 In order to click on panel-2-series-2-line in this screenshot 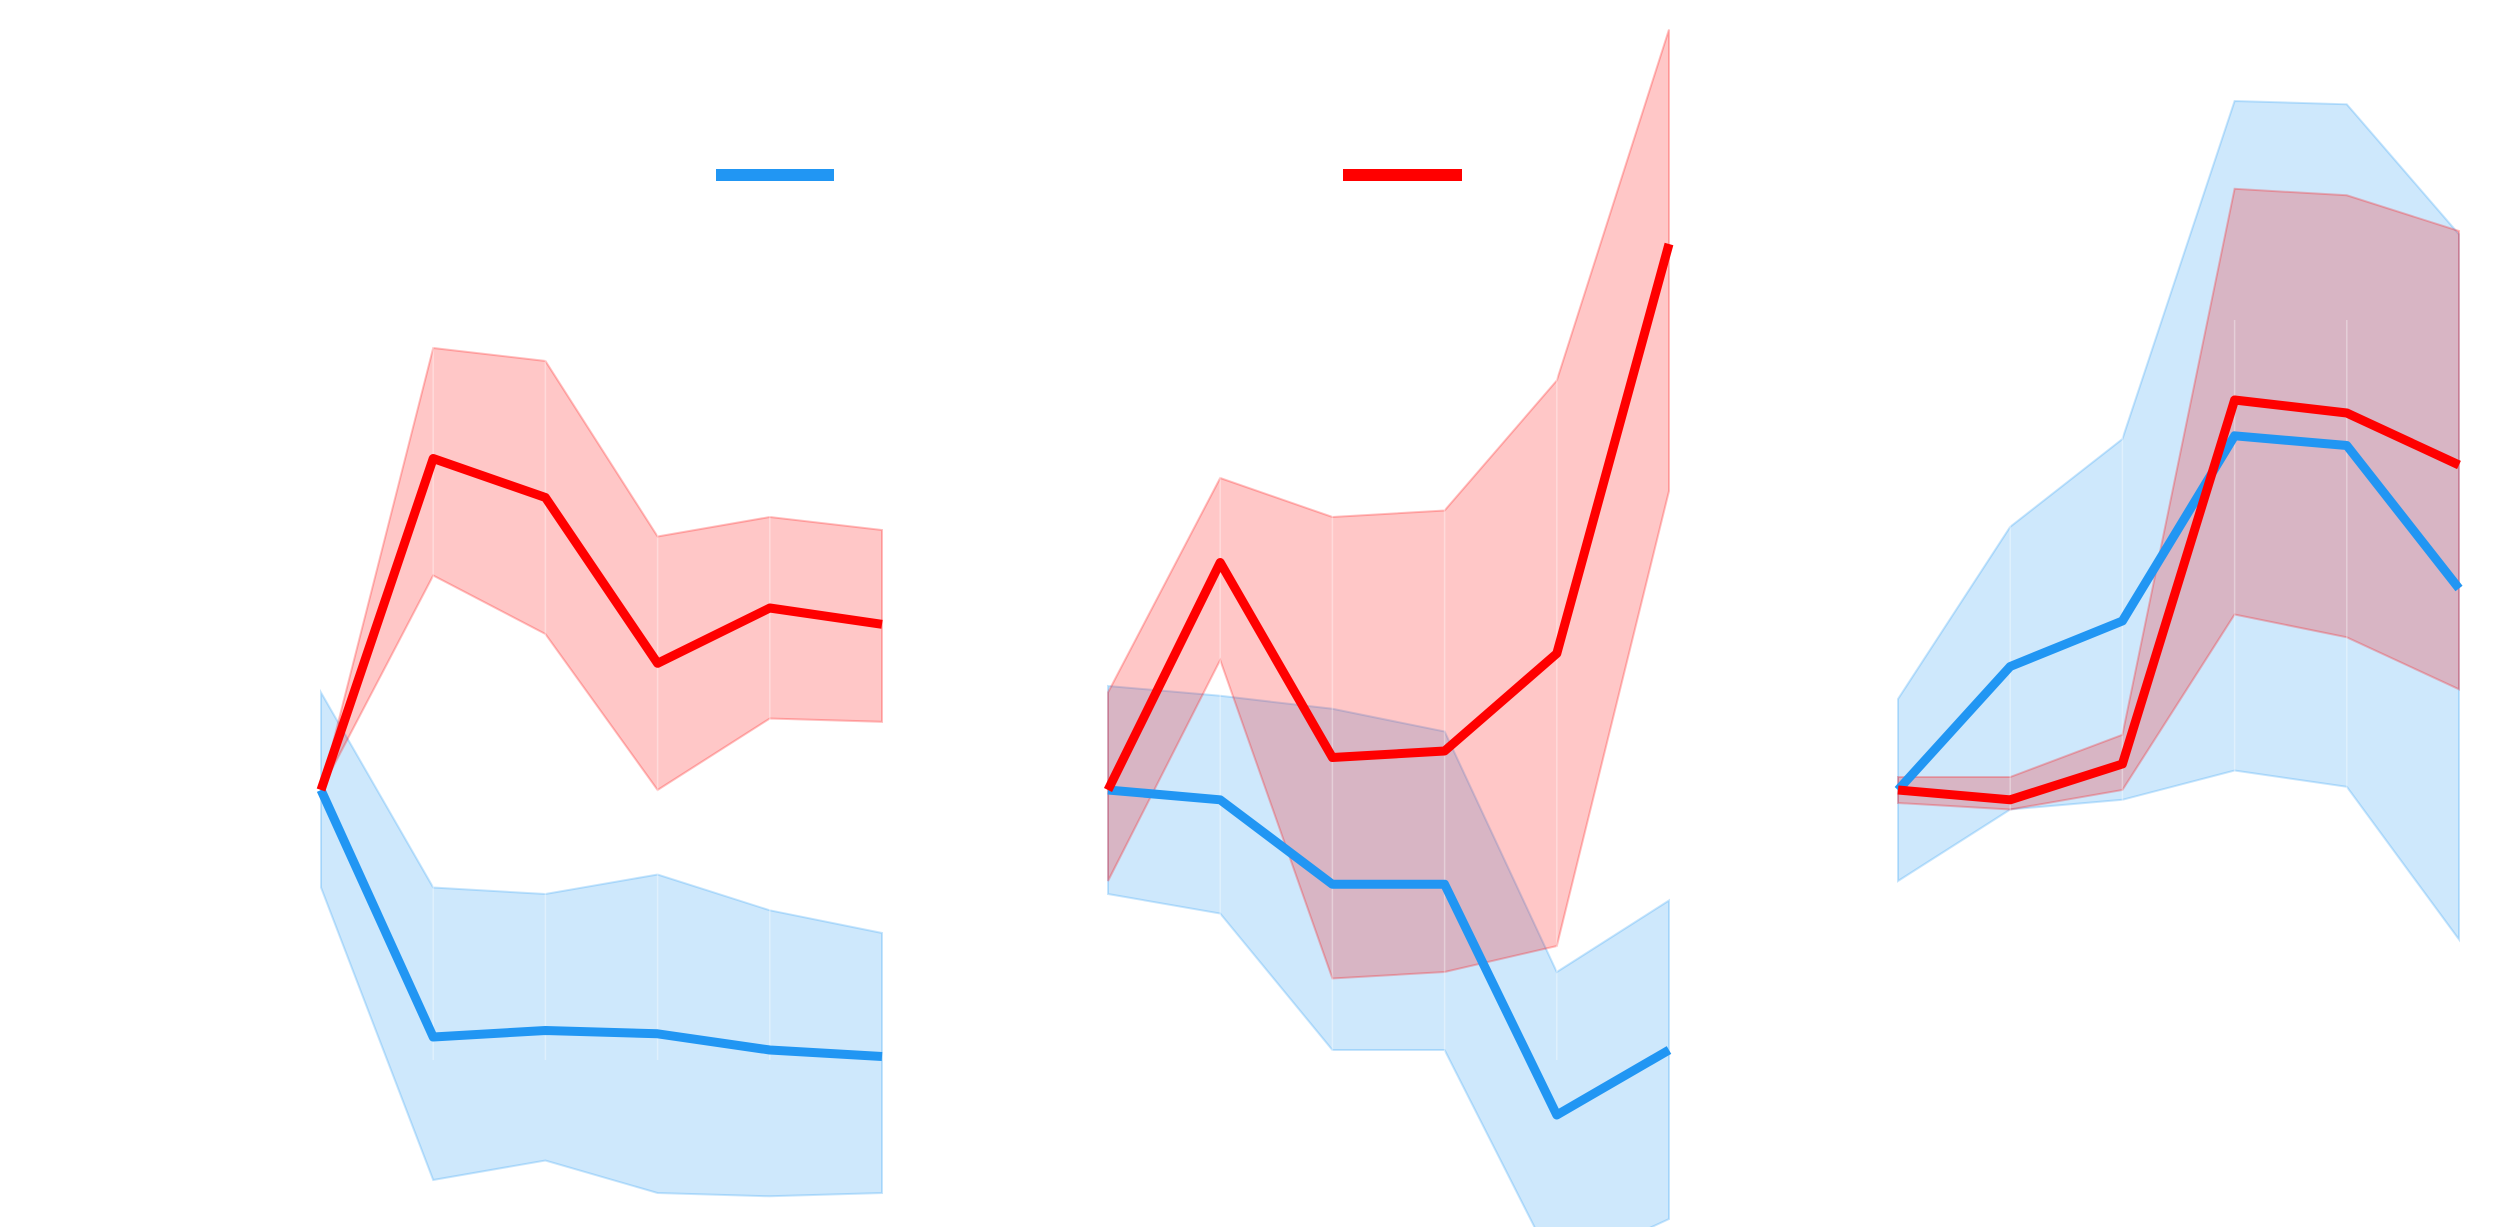, I will do `click(1388, 517)`.